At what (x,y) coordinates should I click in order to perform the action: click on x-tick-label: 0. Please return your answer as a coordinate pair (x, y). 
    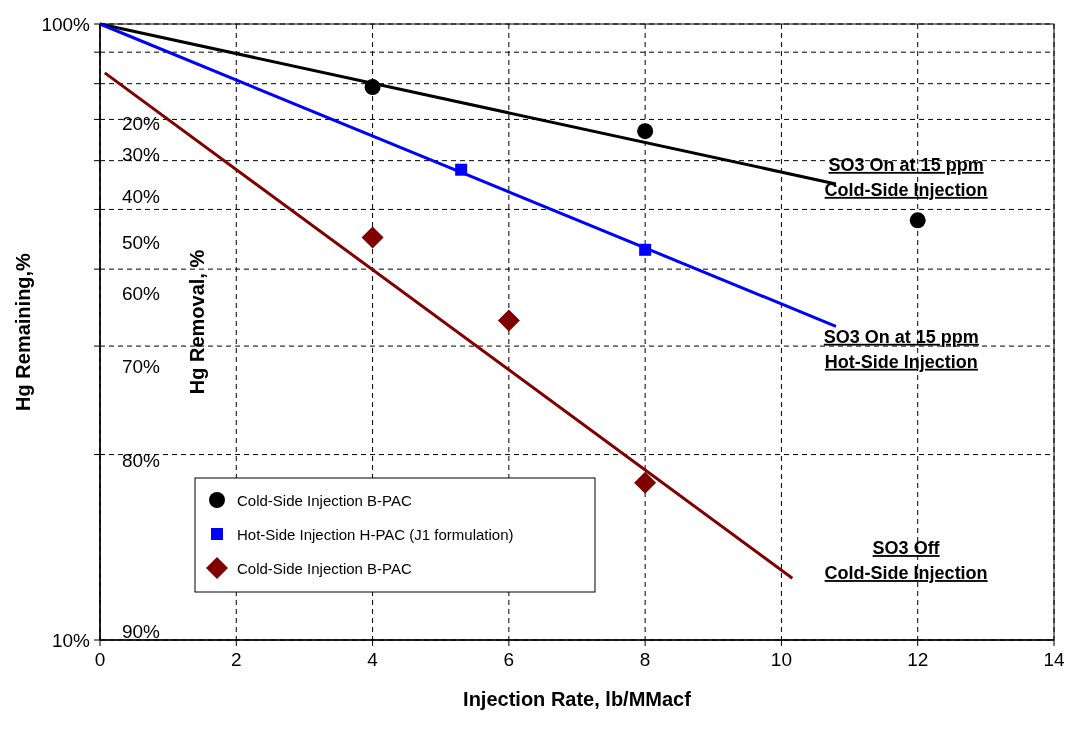
    Looking at the image, I should click on (100, 659).